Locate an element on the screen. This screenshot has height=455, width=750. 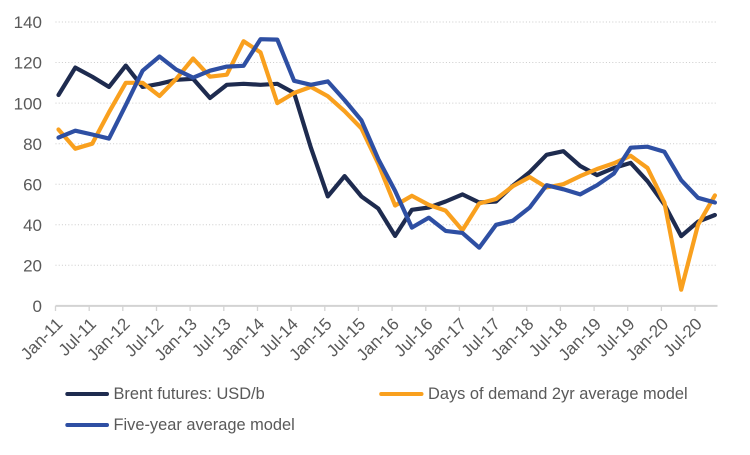
svg-text: 40 is located at coordinates (32, 225).